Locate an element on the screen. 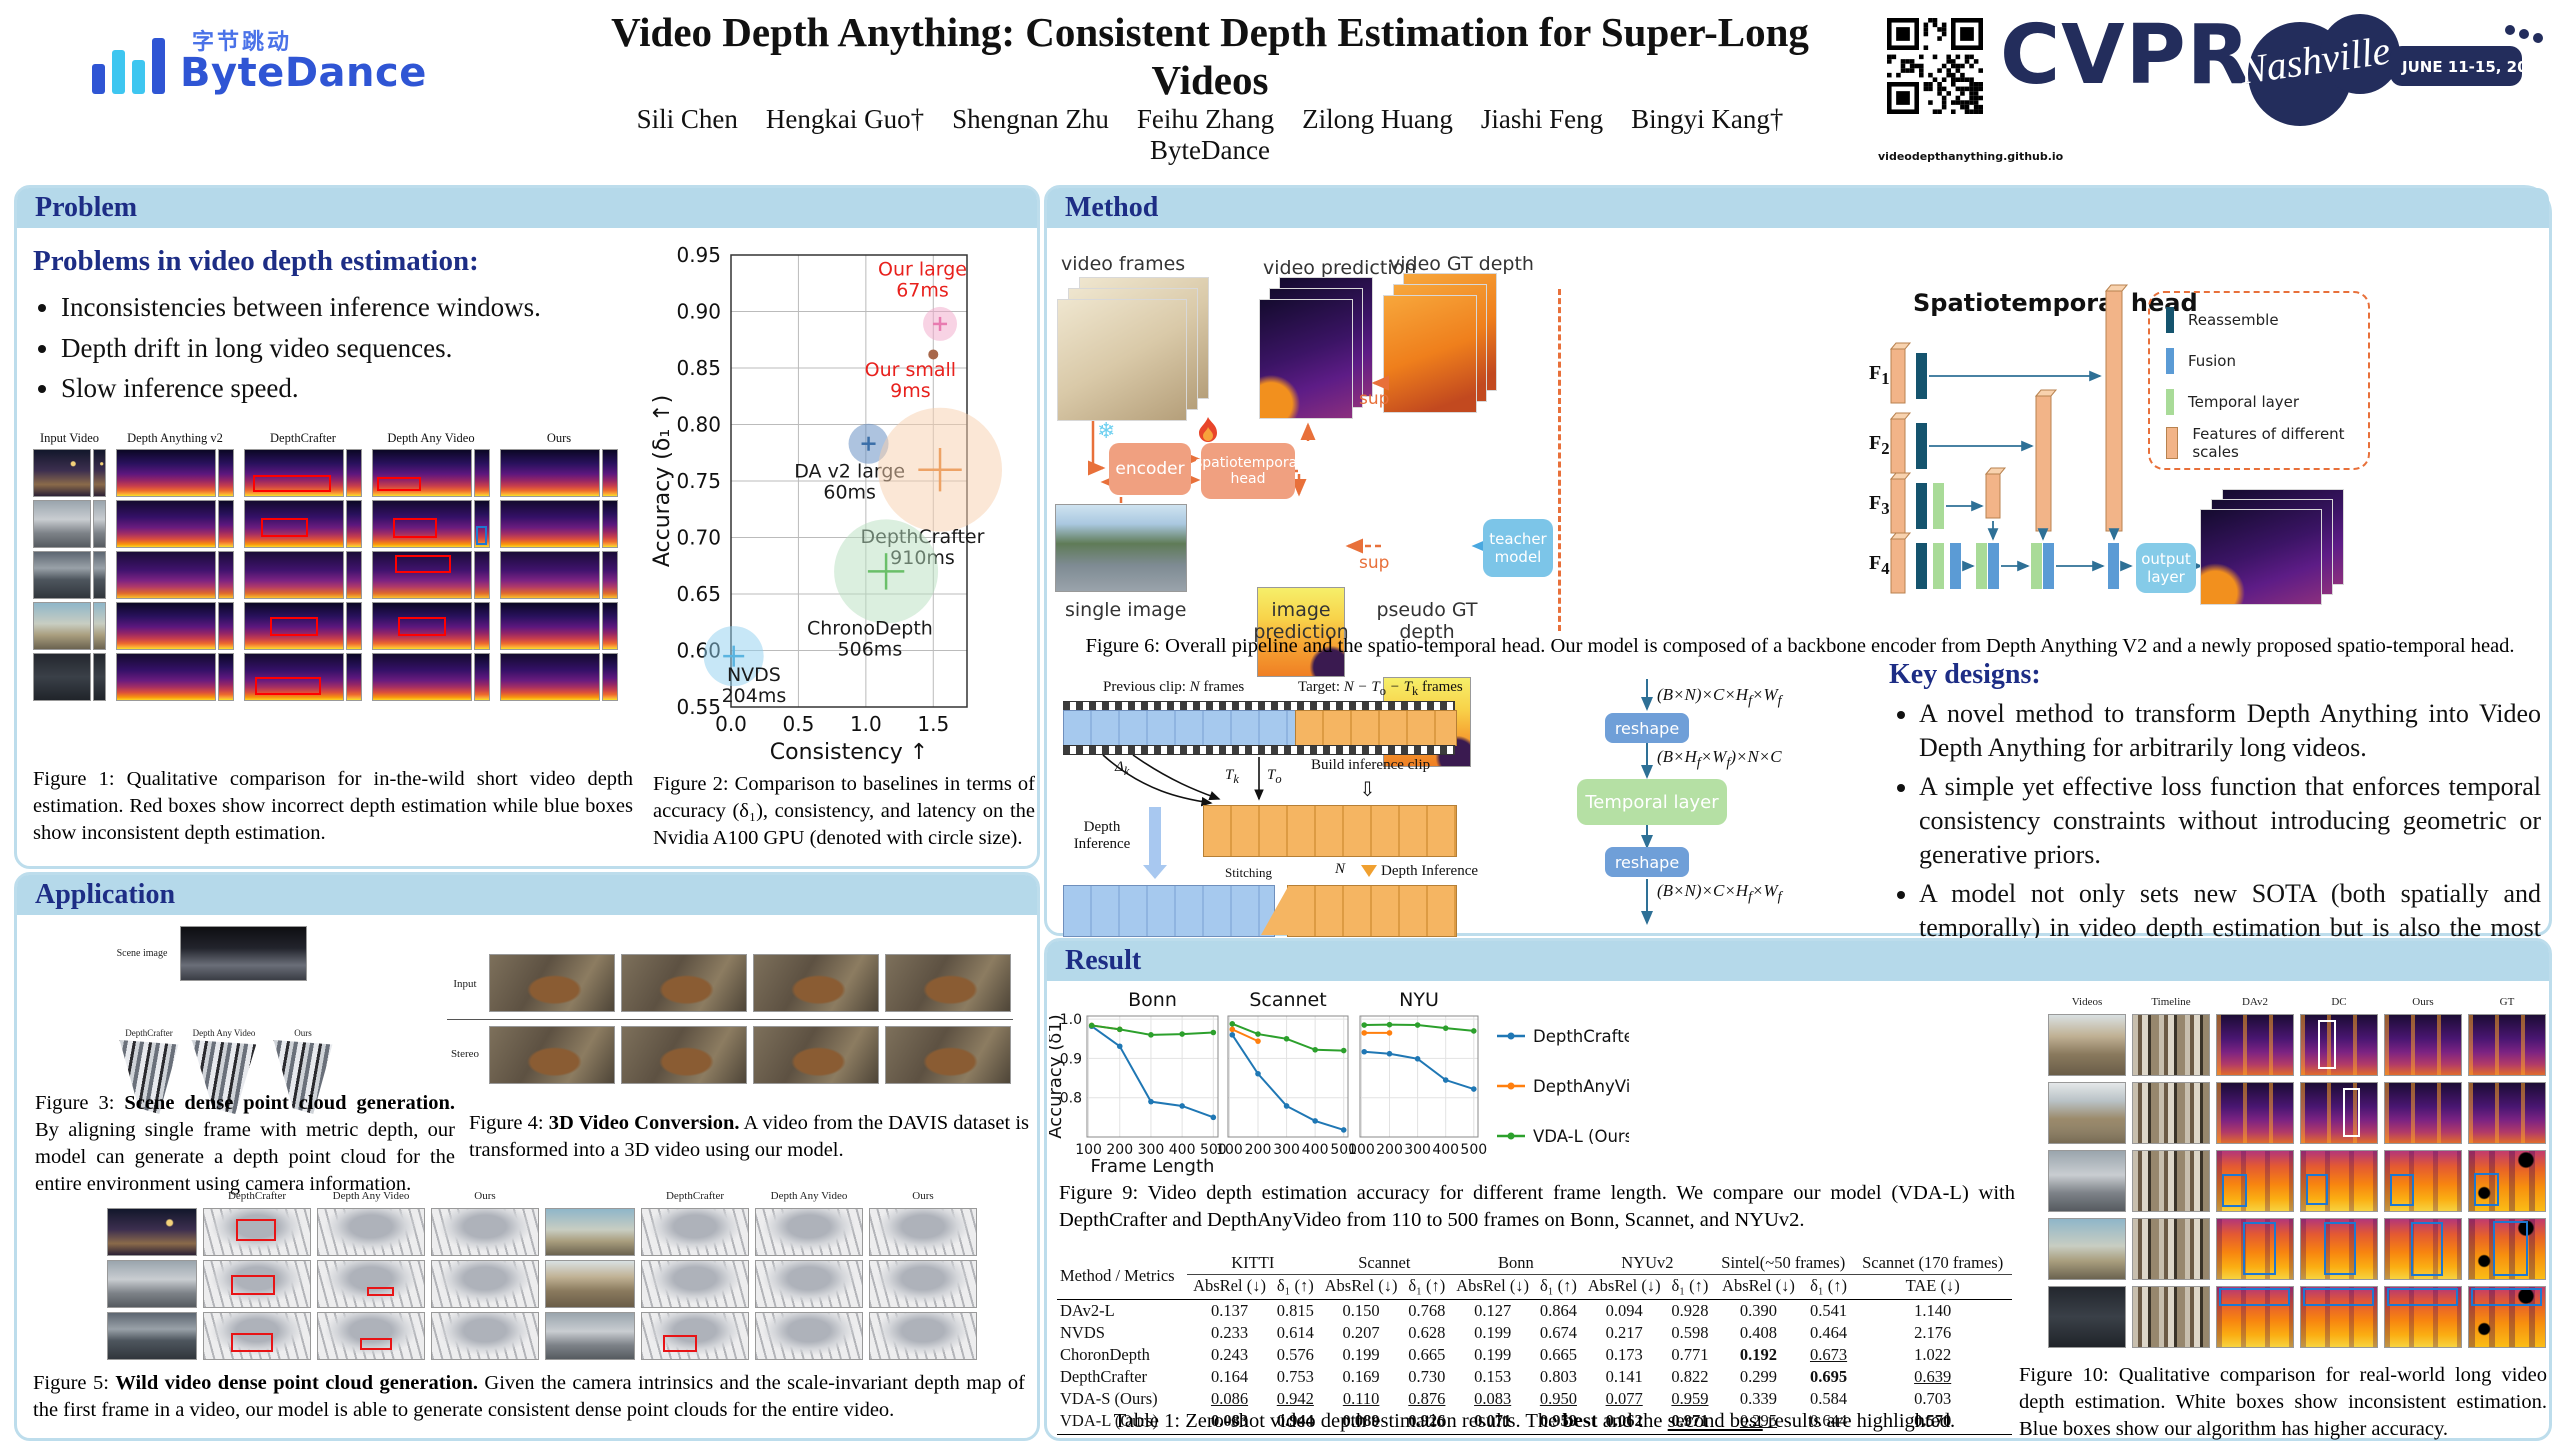 The width and height of the screenshot is (2560, 1443). fig8-dim-c: (B×N)×C×Hf×Wf is located at coordinates (1719, 893).